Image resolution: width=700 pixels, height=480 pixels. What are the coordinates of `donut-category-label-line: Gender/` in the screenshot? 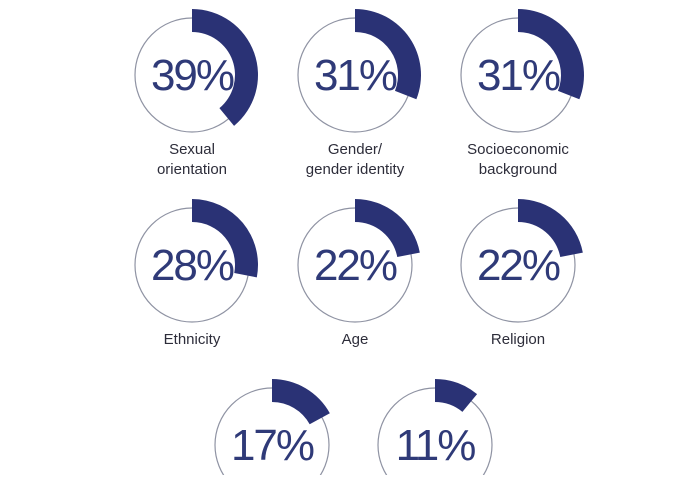 It's located at (355, 149).